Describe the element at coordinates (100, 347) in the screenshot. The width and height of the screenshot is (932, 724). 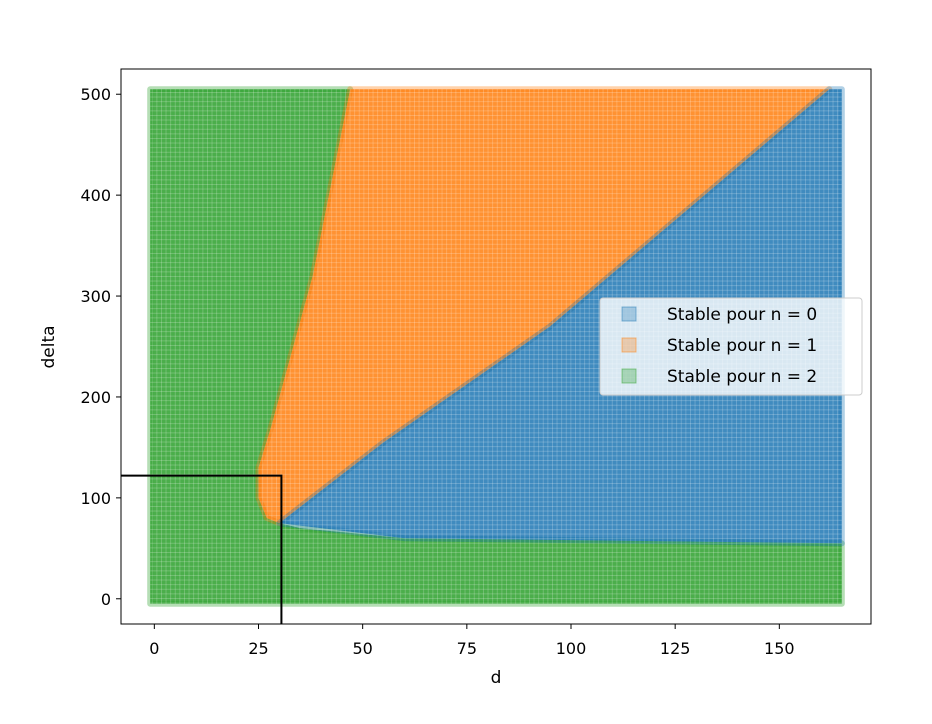
I see `y-axis-ticks: 0 100 200 300 400 500` at that location.